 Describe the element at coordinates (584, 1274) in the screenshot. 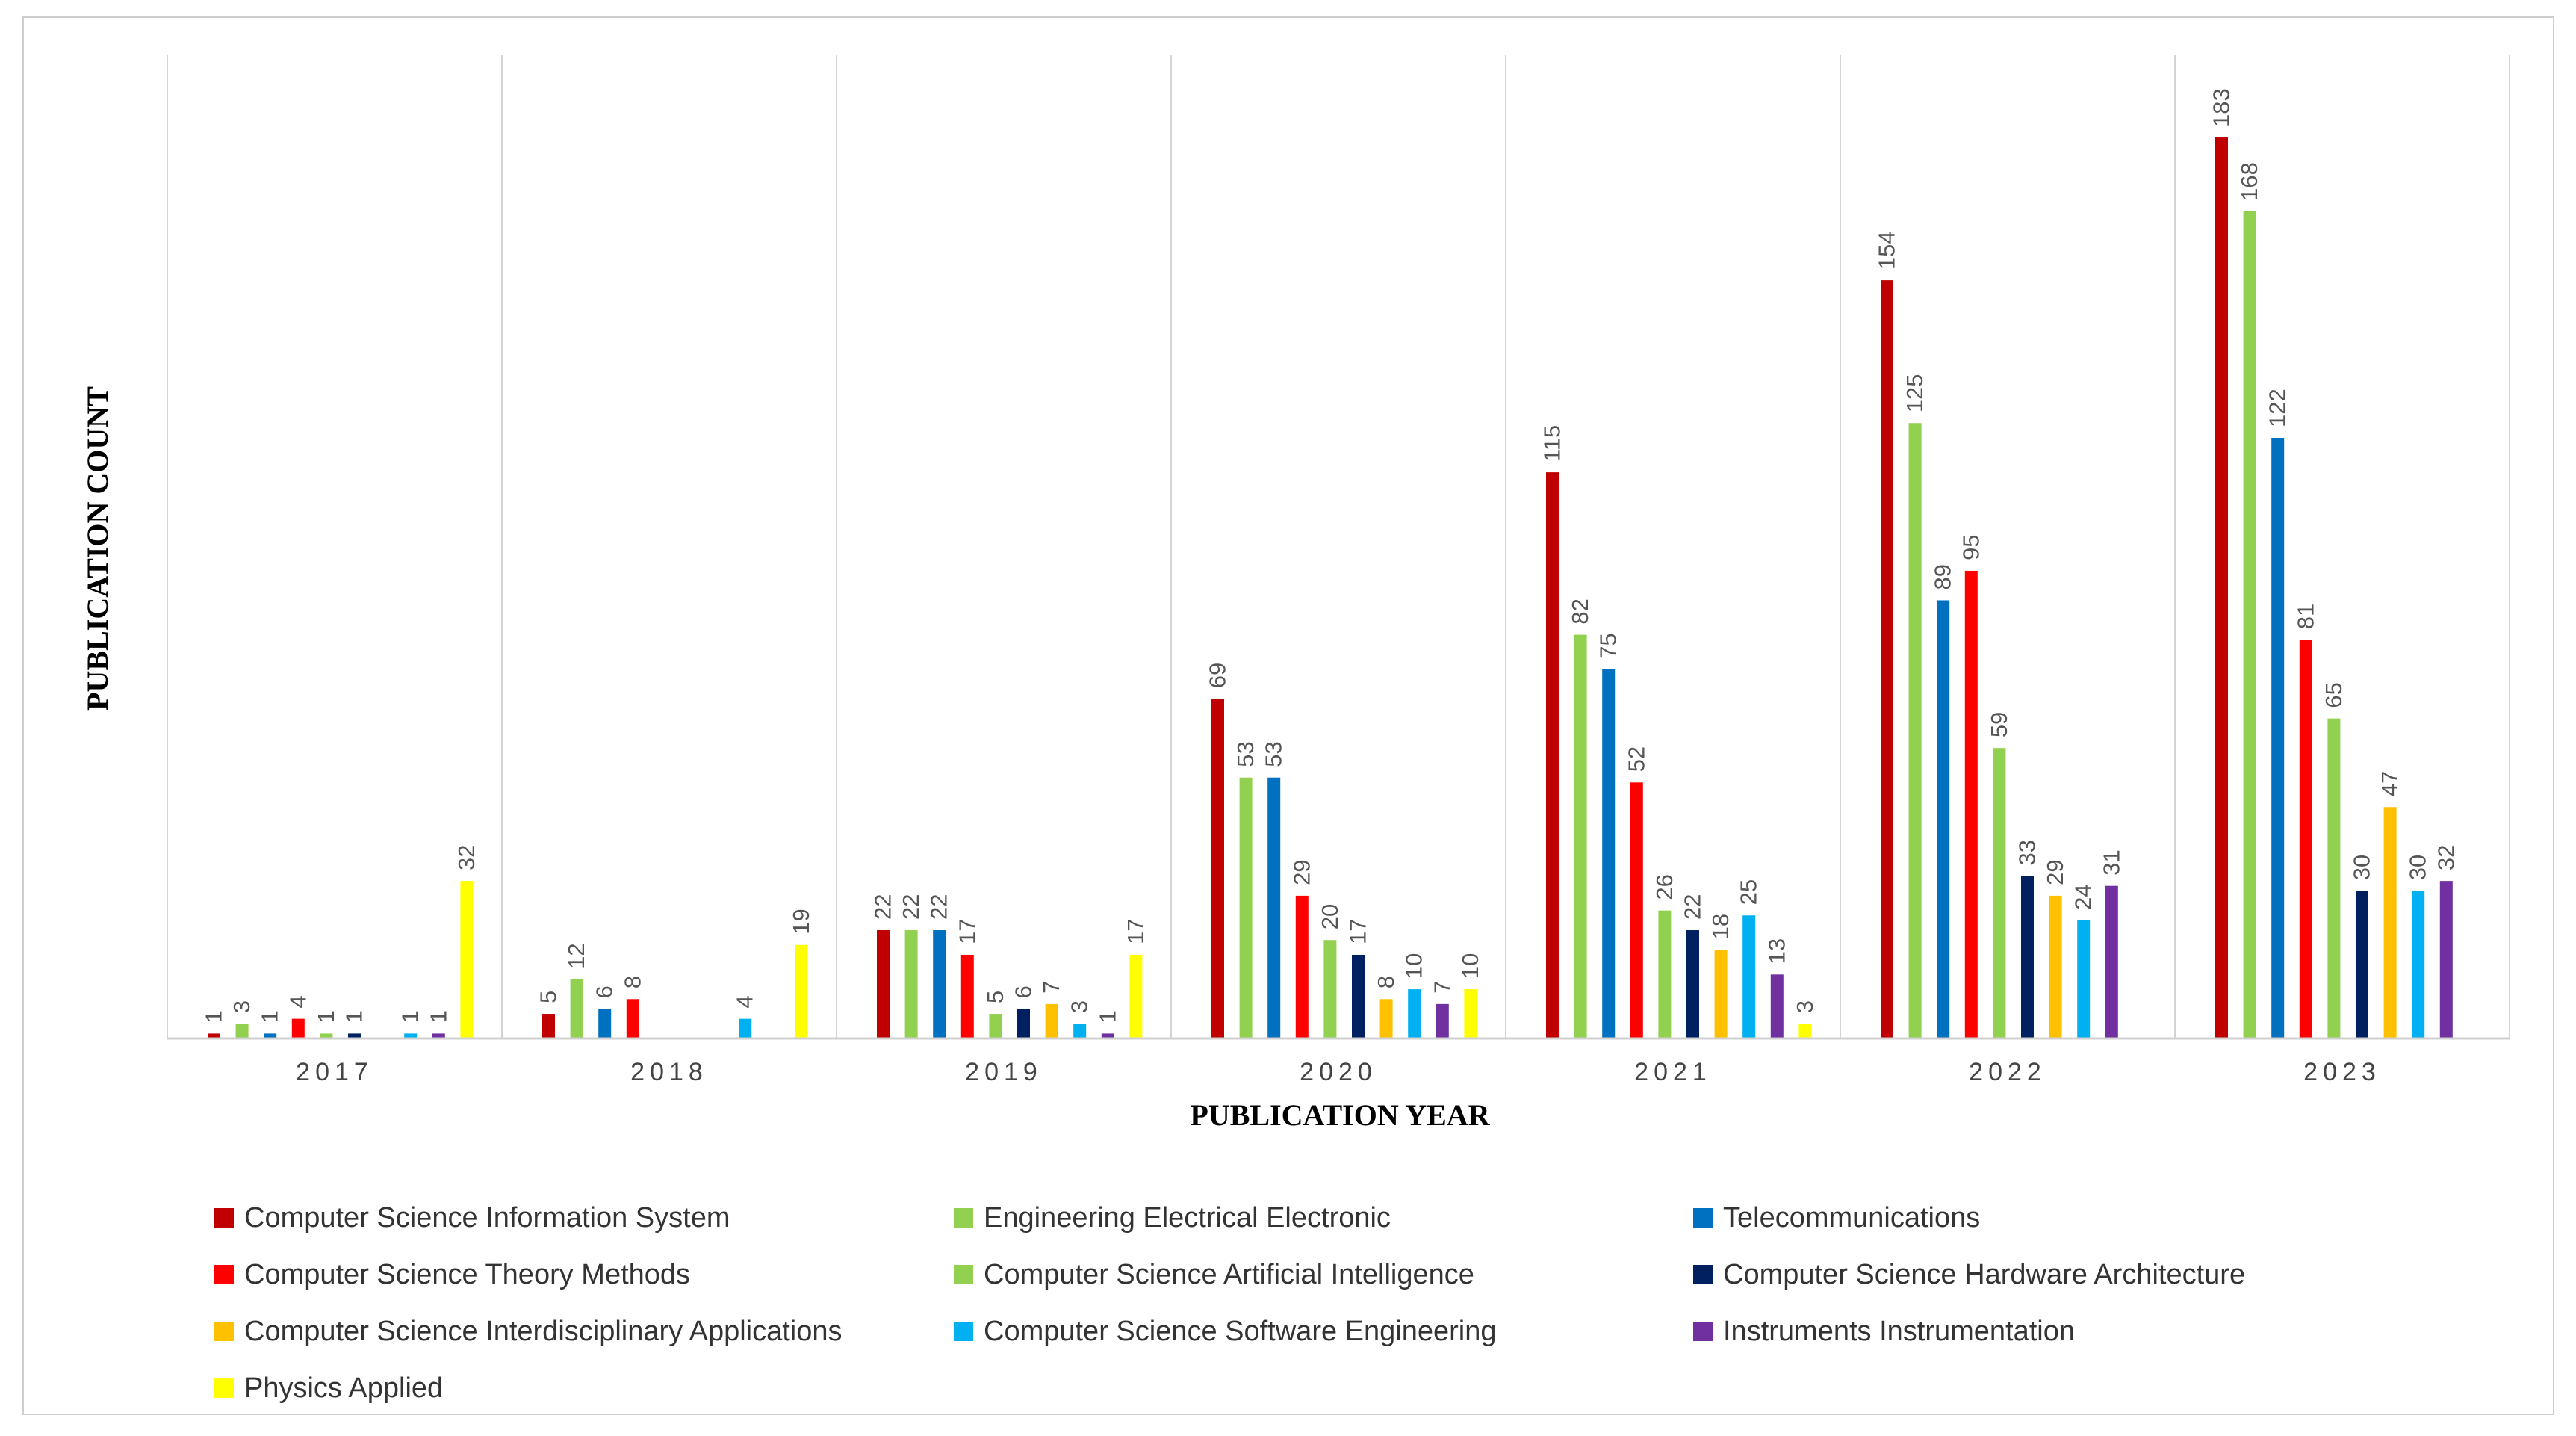

I see `legend-item: Computer Science Theory Methods` at that location.